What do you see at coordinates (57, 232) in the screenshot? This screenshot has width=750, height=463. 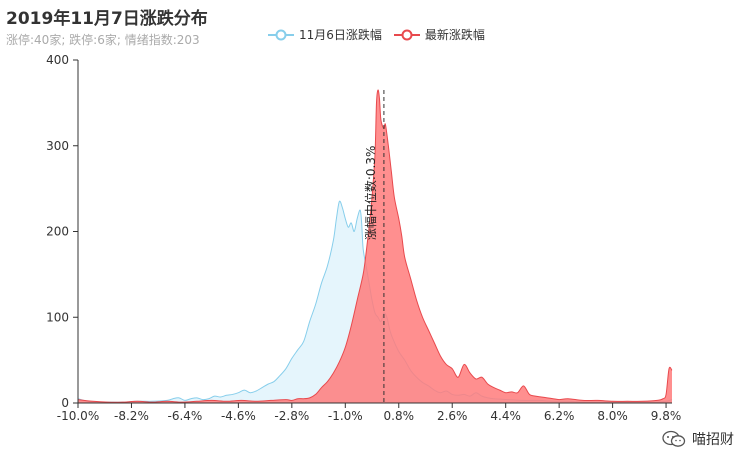 I see `y-tick-label-2: 200` at bounding box center [57, 232].